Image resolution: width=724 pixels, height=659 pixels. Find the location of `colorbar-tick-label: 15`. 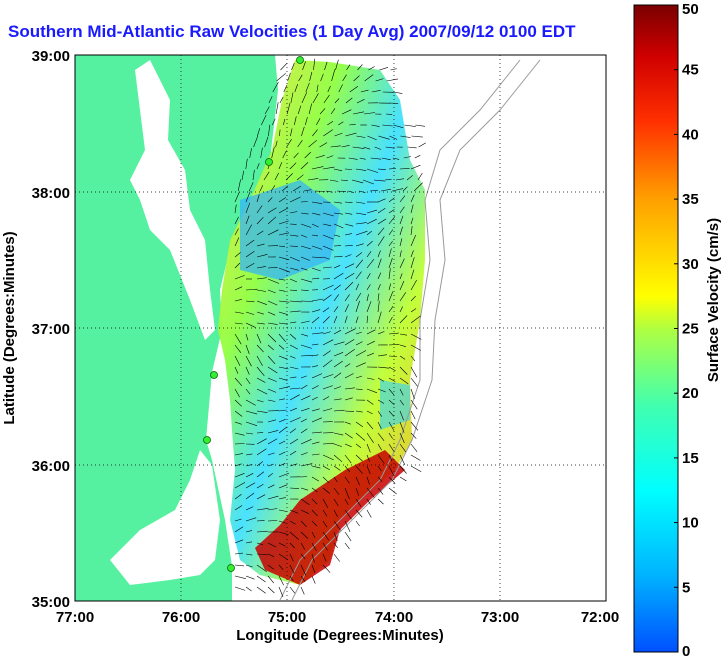

colorbar-tick-label: 15 is located at coordinates (690, 458).